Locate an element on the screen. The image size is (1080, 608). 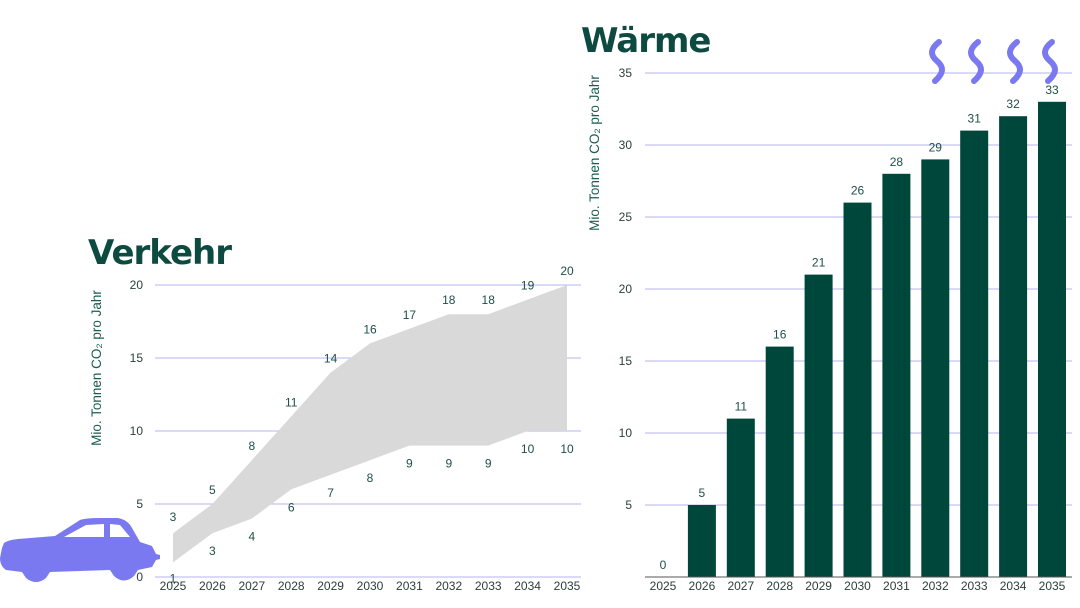
verkehr-y-ticks: 0 5 10 15 20 is located at coordinates (137, 431).